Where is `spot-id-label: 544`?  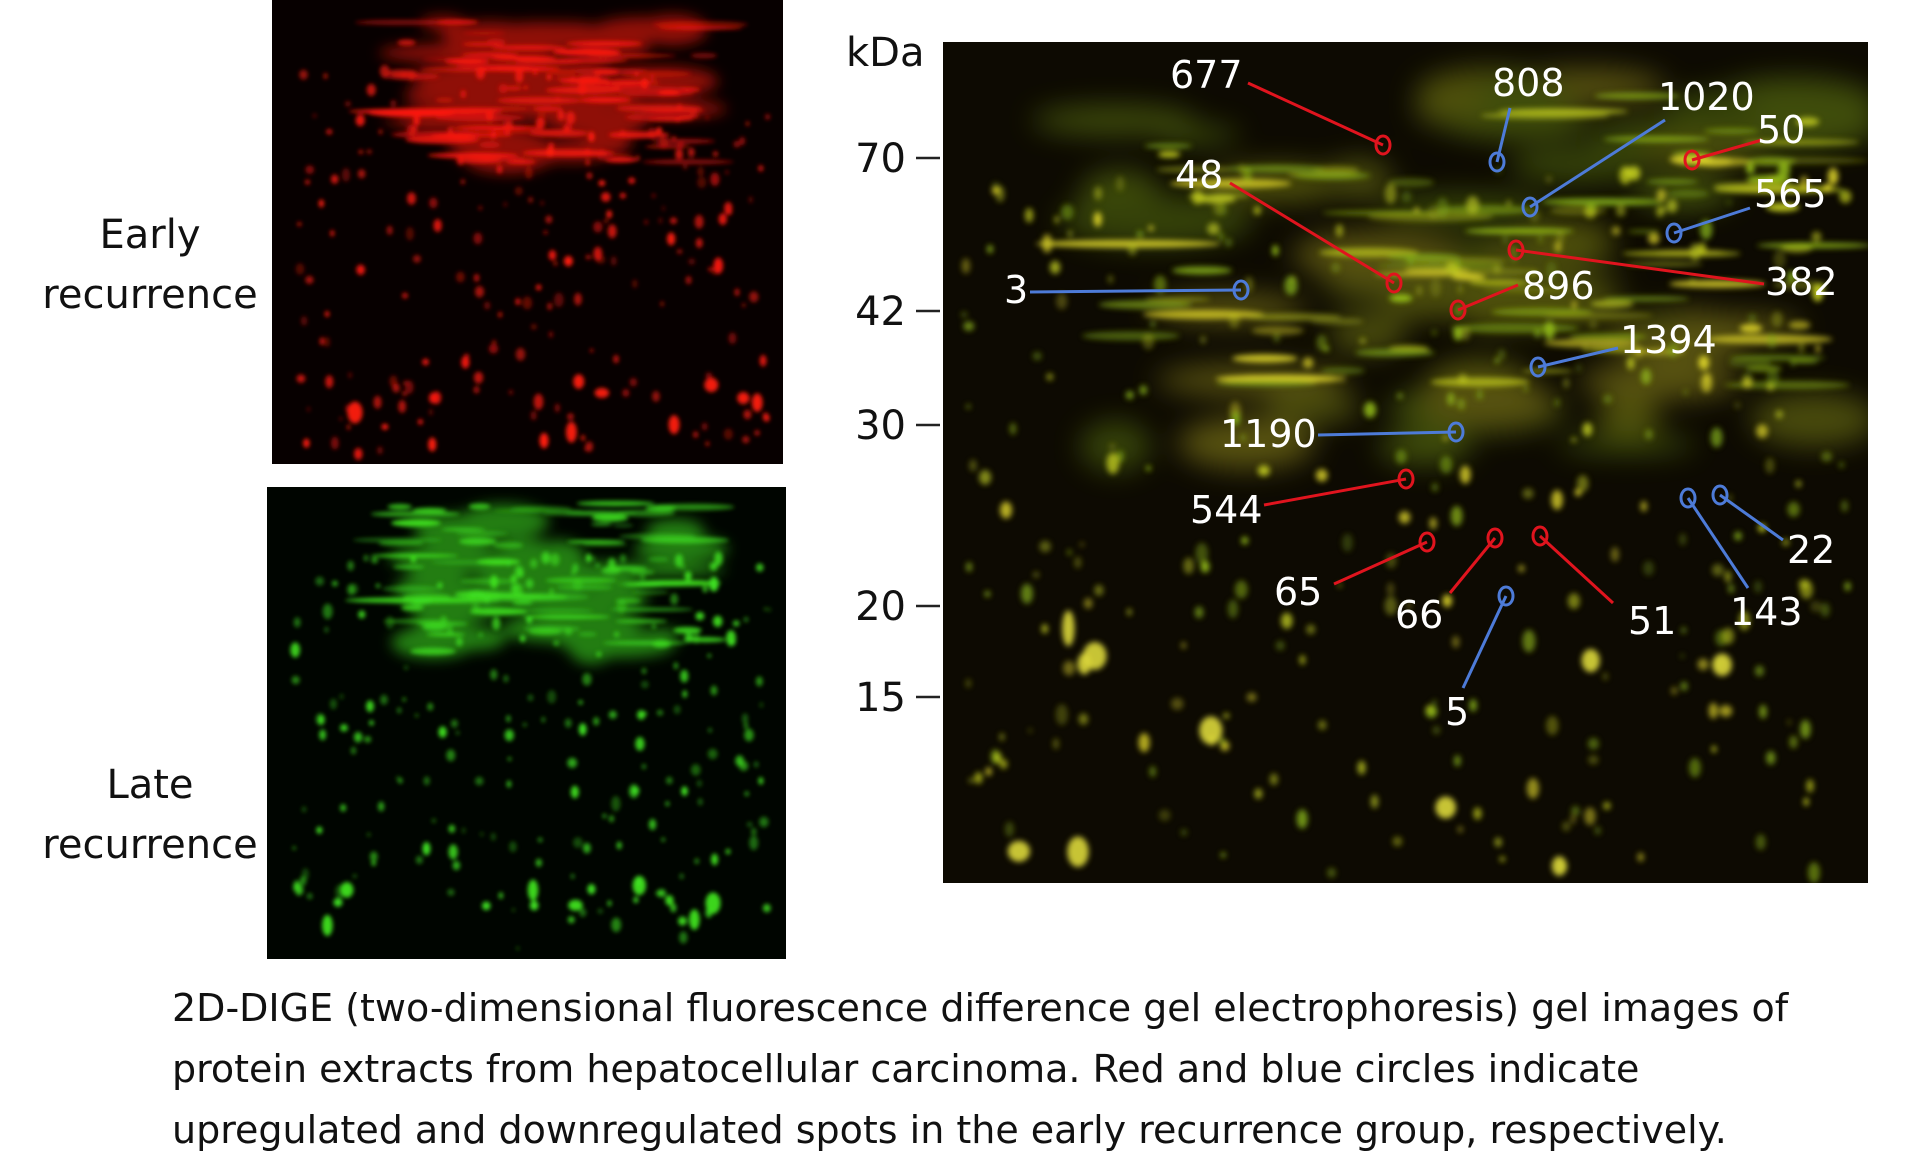 spot-id-label: 544 is located at coordinates (1226, 510).